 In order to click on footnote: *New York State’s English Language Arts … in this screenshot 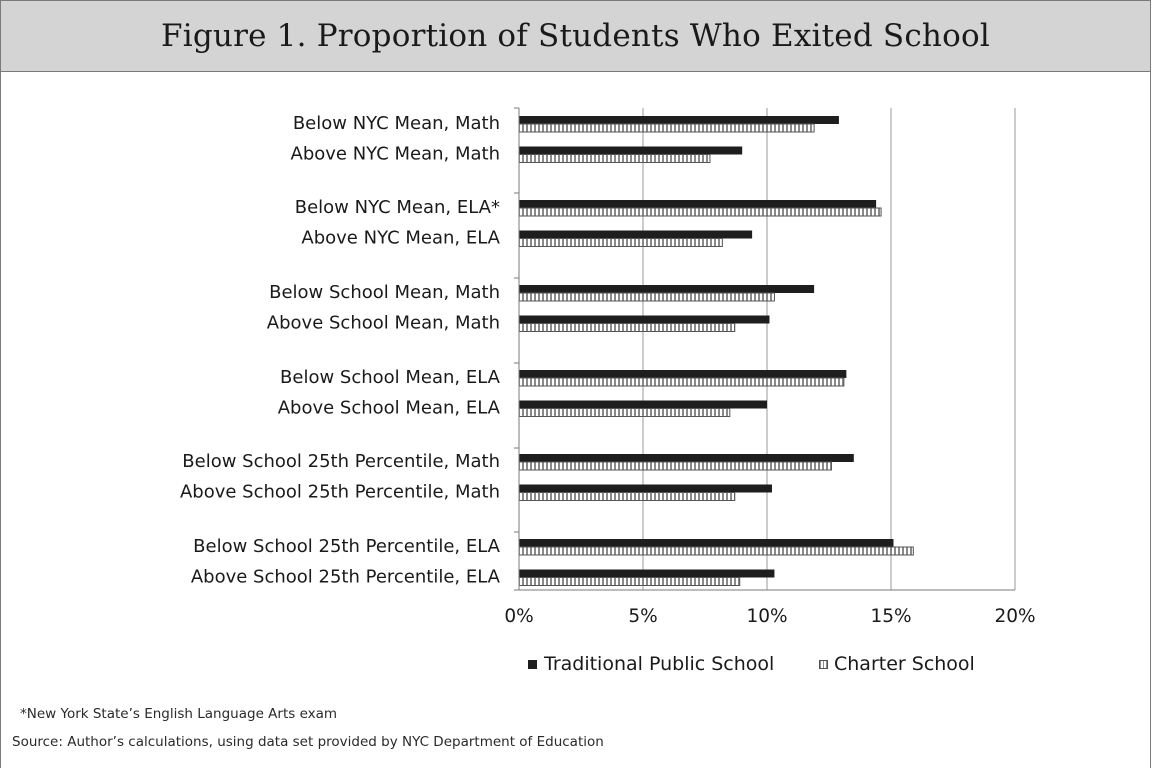, I will do `click(179, 714)`.